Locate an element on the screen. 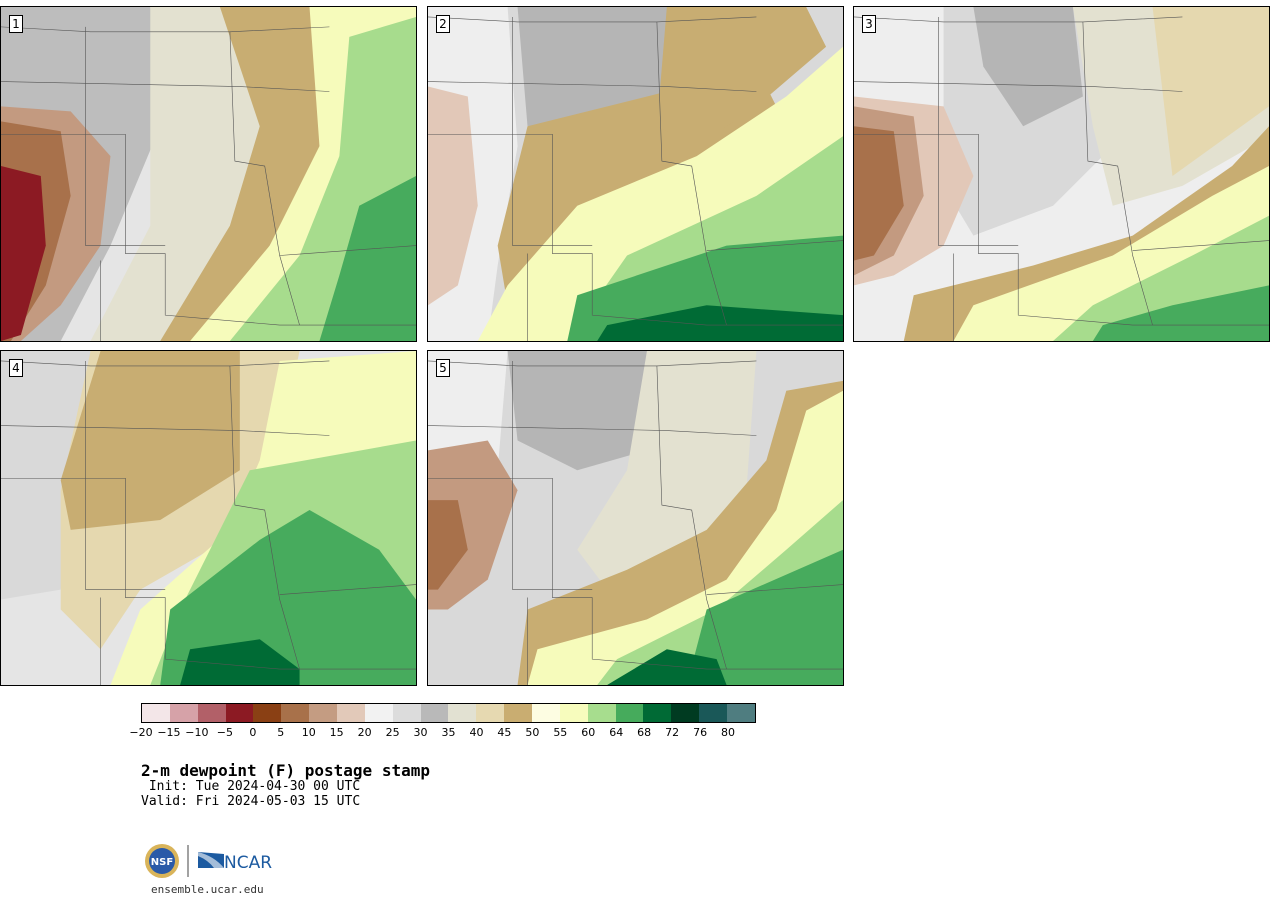  colorbar-tick-label: −15 is located at coordinates (169, 732).